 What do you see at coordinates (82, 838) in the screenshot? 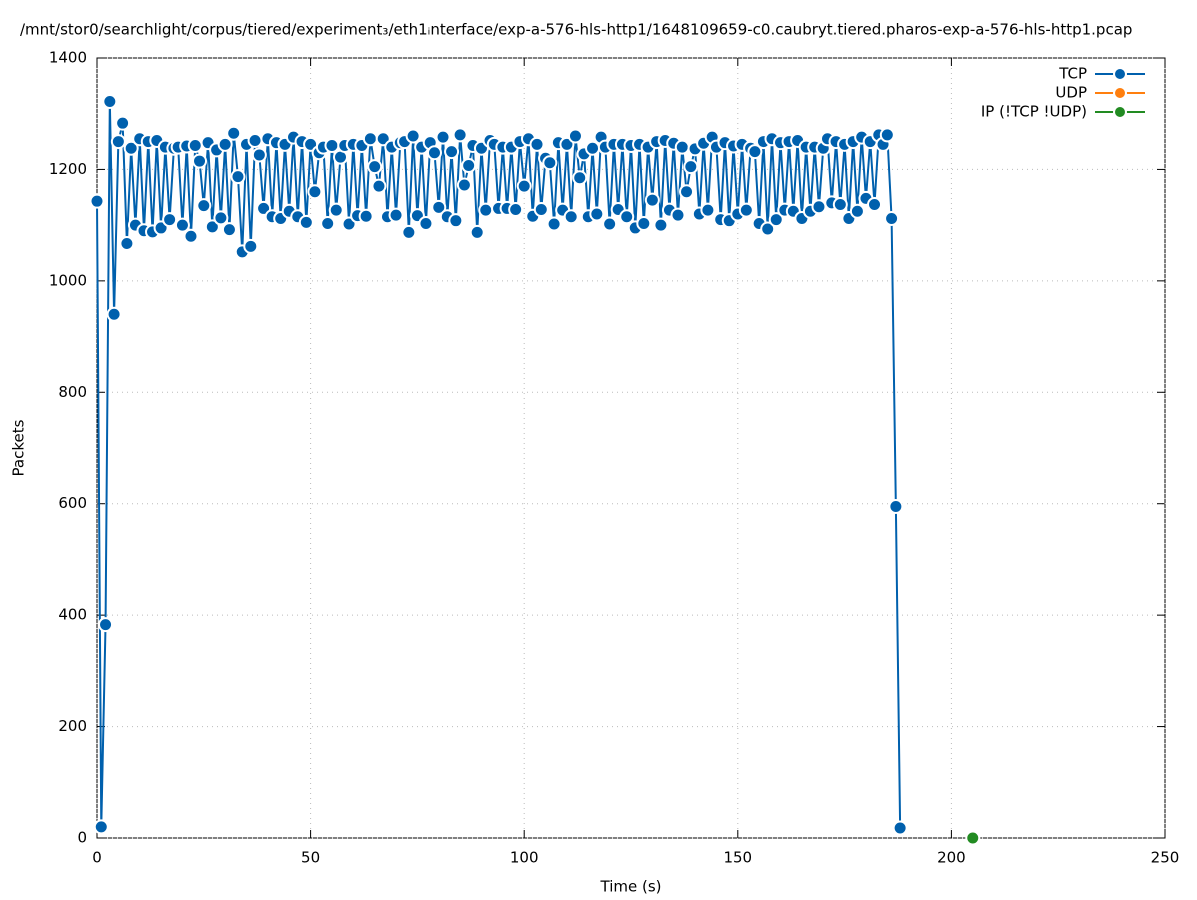
I see `y-tick-label: 0` at bounding box center [82, 838].